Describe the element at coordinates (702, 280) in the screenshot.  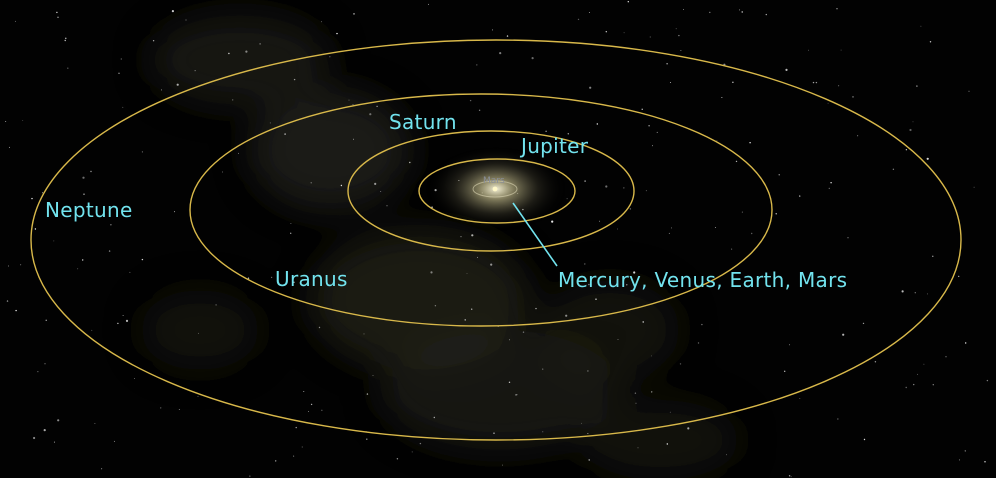
I see `inner-planets-label: Mercury, Venus, Earth, Mars` at that location.